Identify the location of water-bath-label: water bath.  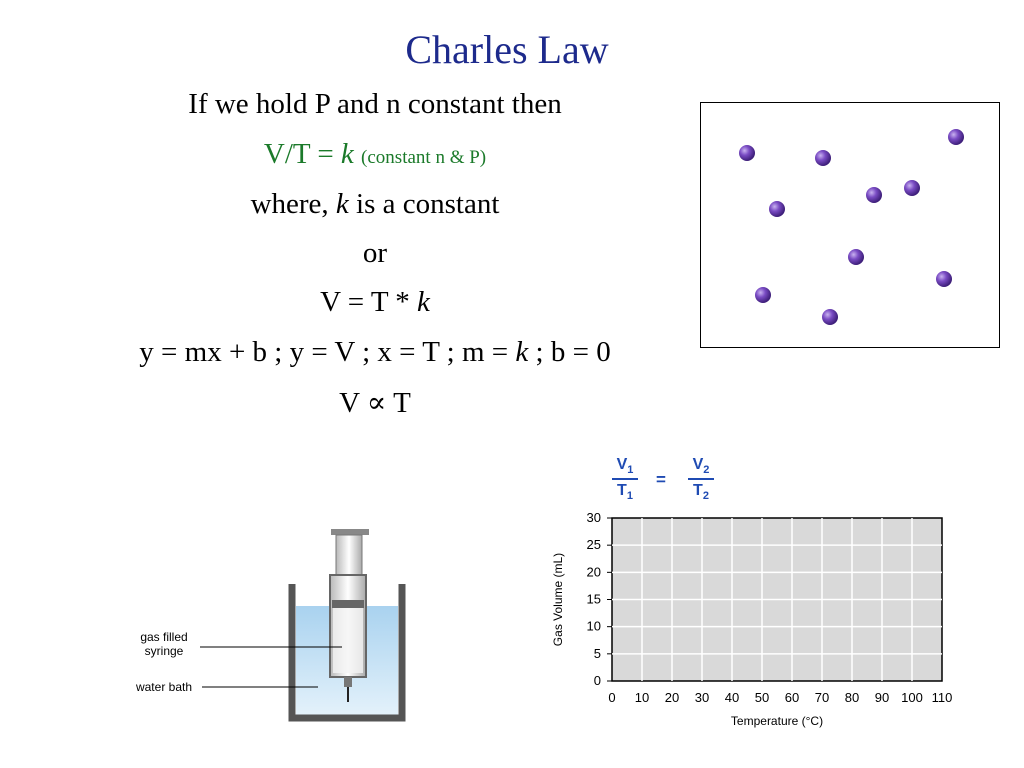
(163, 687).